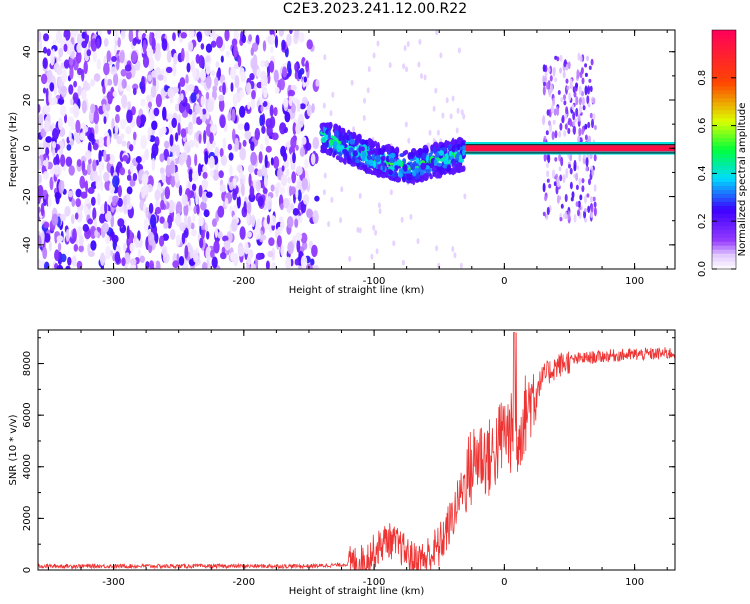 Image resolution: width=750 pixels, height=604 pixels. I want to click on y-axis-label: Frequency (Hz), so click(13, 150).